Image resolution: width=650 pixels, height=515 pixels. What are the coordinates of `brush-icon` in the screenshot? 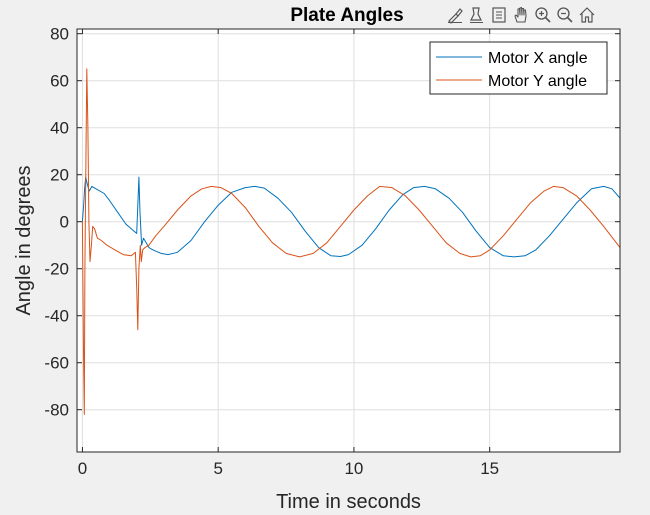 It's located at (455, 16).